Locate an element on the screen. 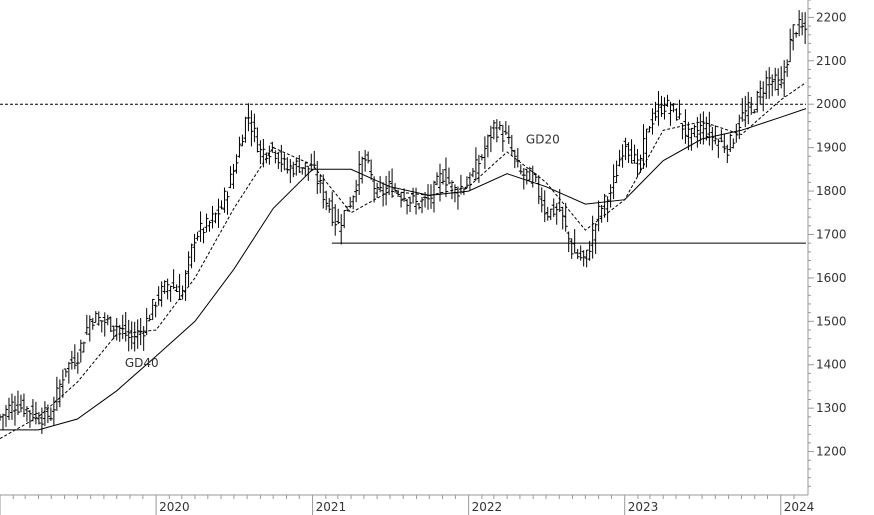 The width and height of the screenshot is (874, 515). y-tick-label: 2100 is located at coordinates (831, 61).